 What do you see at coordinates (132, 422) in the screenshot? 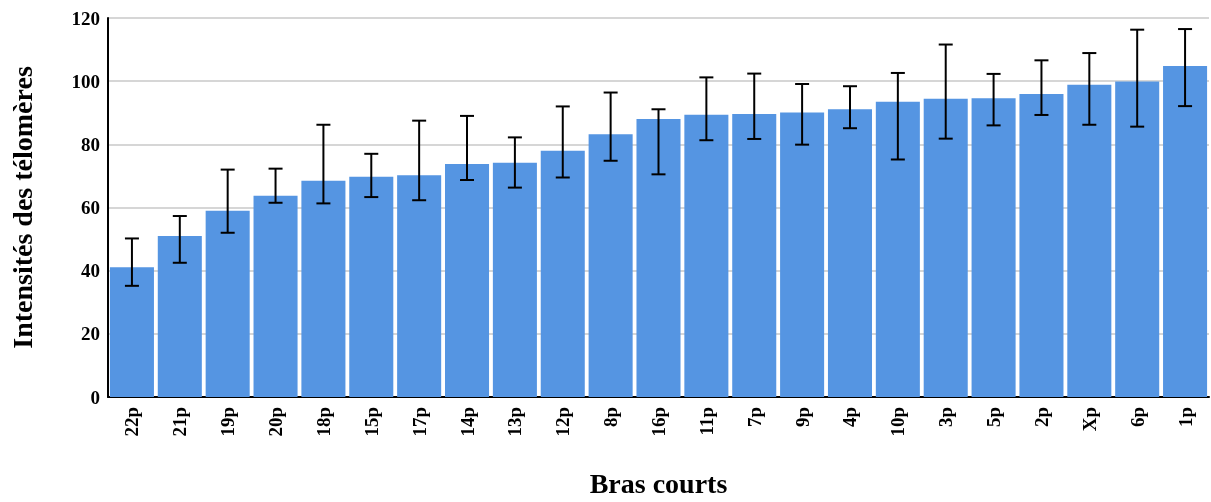
I see `x-tick-label: 22p` at bounding box center [132, 422].